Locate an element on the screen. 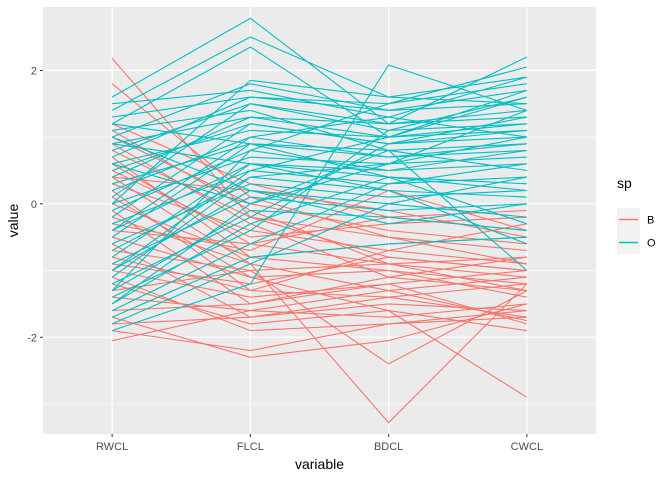 This screenshot has height=480, width=672. x-tick-label: BDCL is located at coordinates (388, 447).